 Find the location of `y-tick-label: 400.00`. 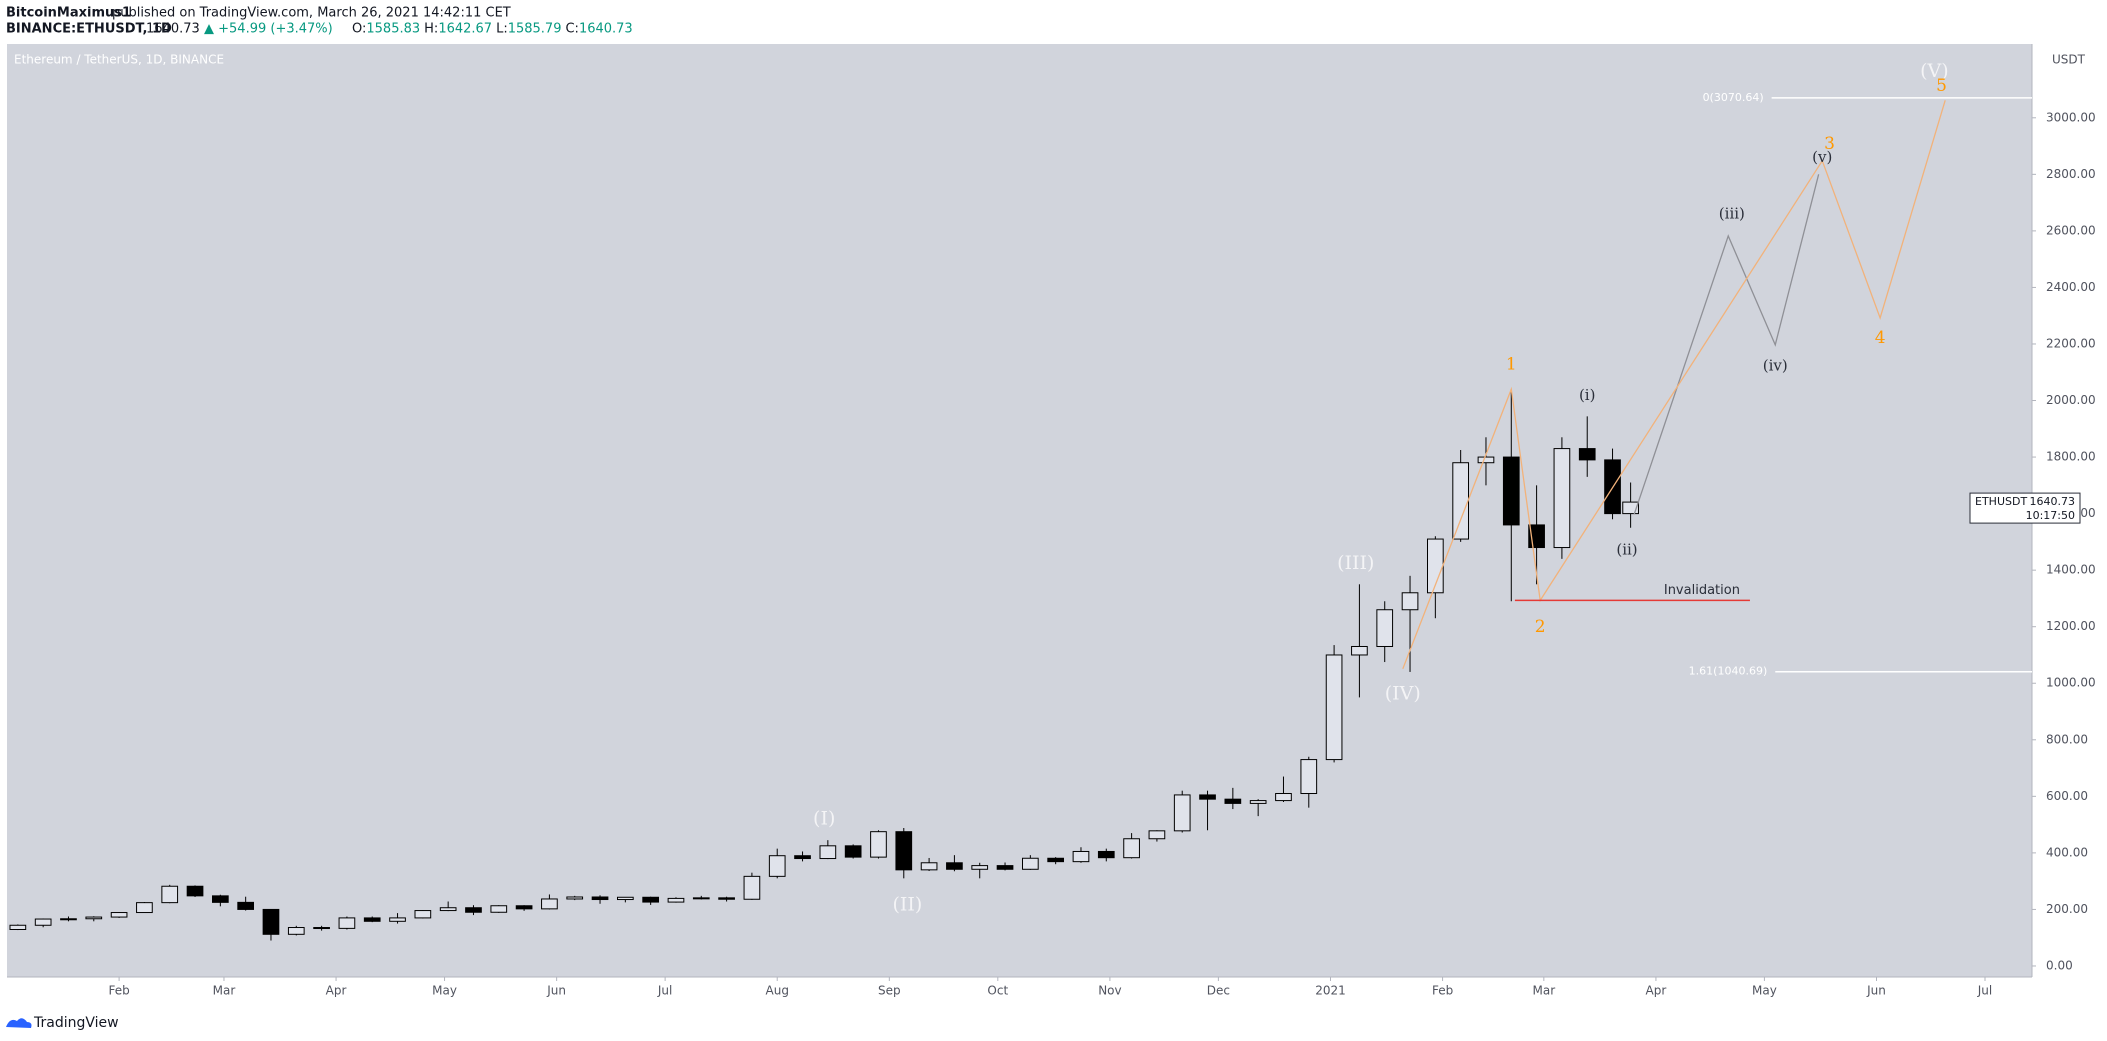

y-tick-label: 400.00 is located at coordinates (2067, 852).